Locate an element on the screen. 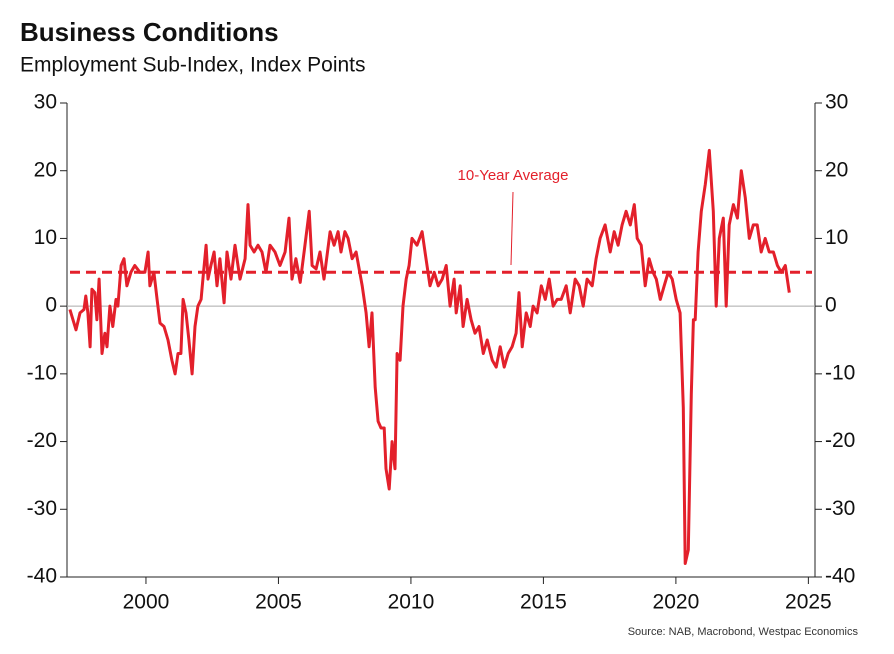 The image size is (894, 654). x-tick-label: 2015 is located at coordinates (543, 602).